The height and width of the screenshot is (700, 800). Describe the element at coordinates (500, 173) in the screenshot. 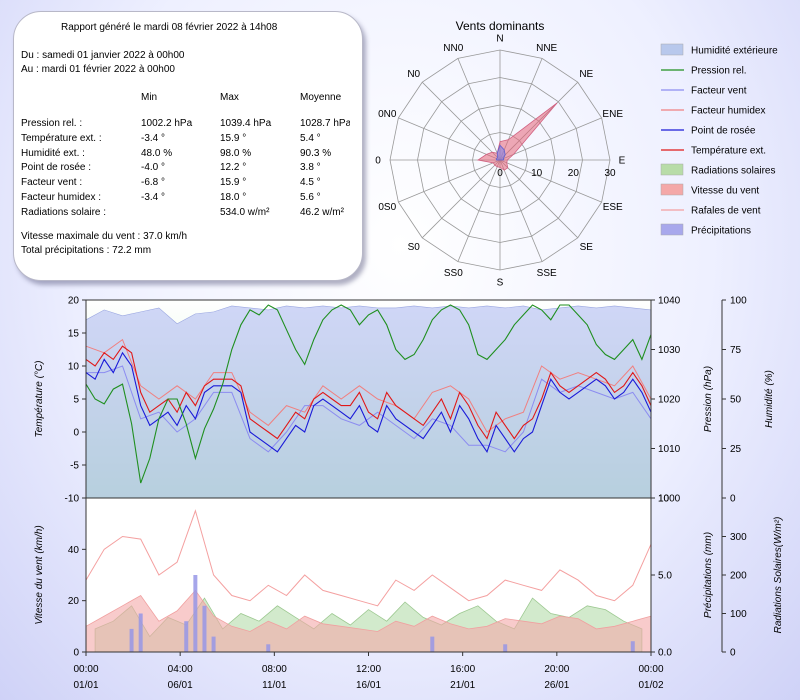

I see `rose-center-label: 0` at that location.